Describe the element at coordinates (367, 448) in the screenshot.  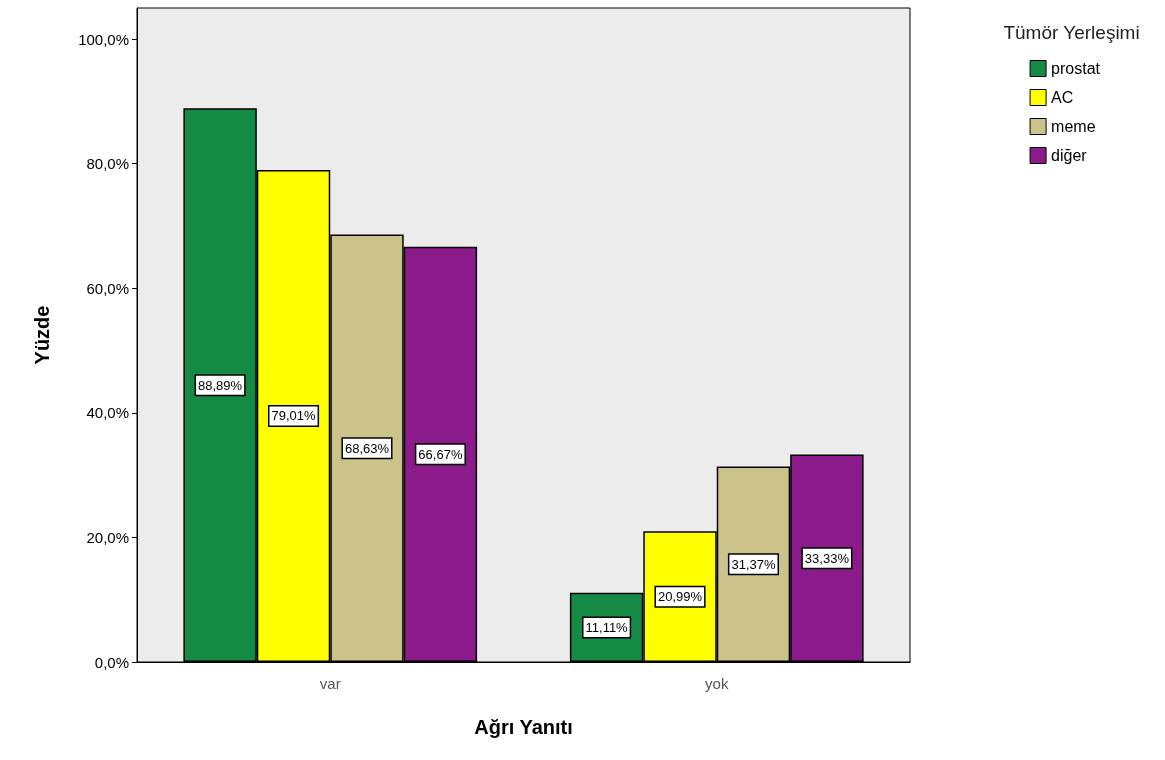
I see `data-label: 68,63%` at that location.